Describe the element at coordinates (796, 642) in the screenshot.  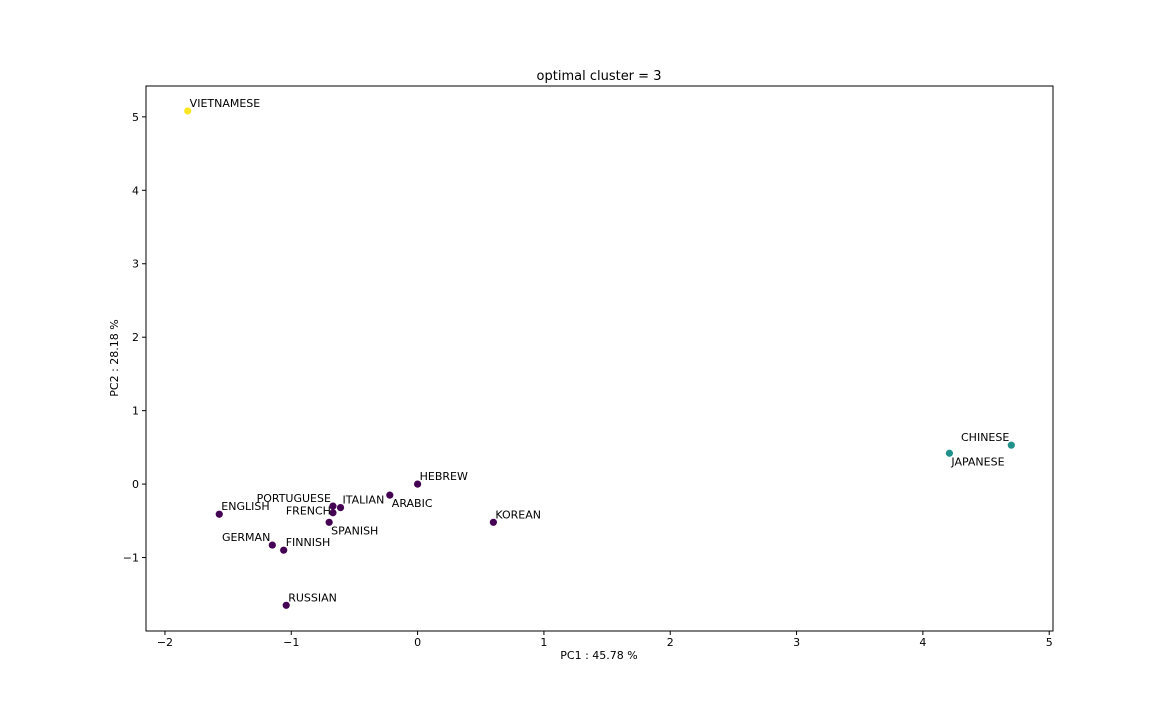
I see `x-tick-label: 3` at that location.